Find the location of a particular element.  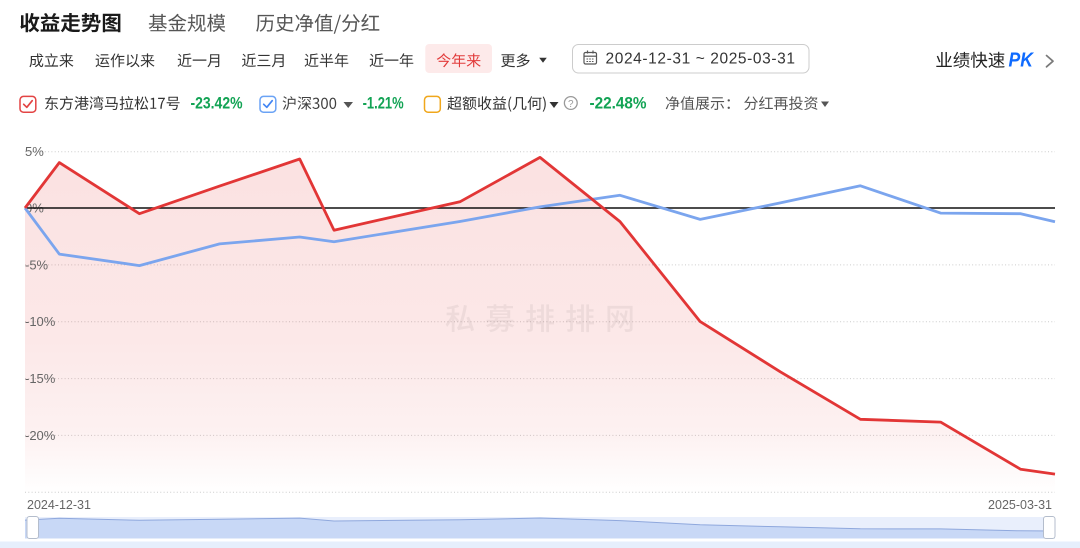

svg-text: -22.48% is located at coordinates (618, 103).